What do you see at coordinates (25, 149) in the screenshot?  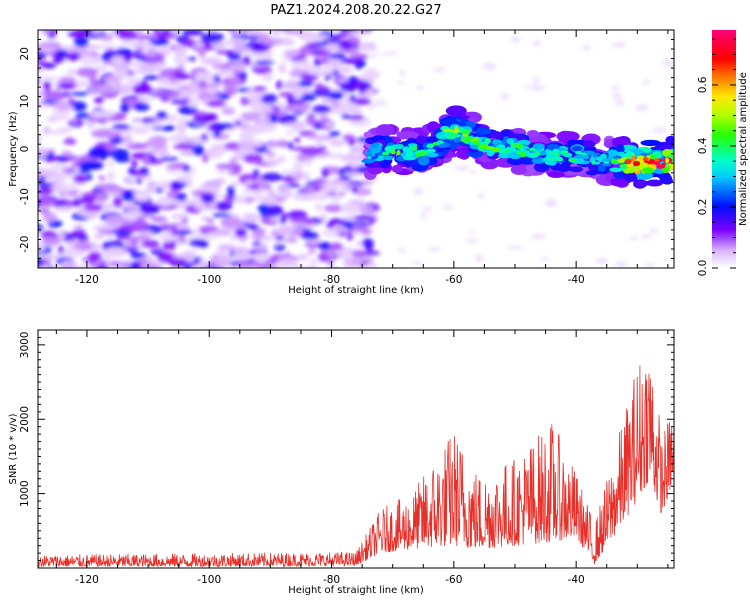 I see `y-tick-label: 0` at bounding box center [25, 149].